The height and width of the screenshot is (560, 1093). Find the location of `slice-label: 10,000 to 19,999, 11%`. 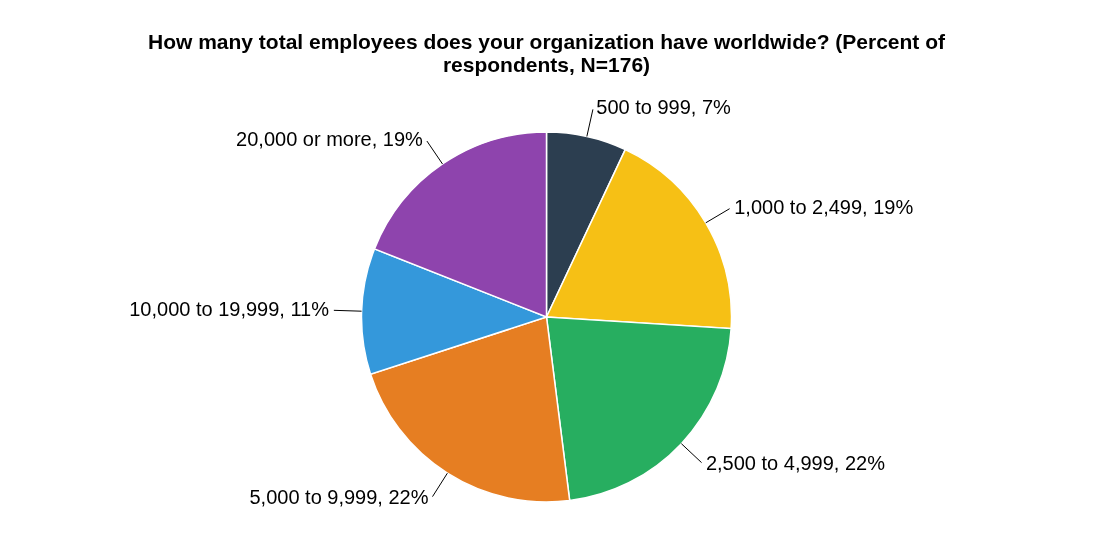

slice-label: 10,000 to 19,999, 11% is located at coordinates (229, 309).